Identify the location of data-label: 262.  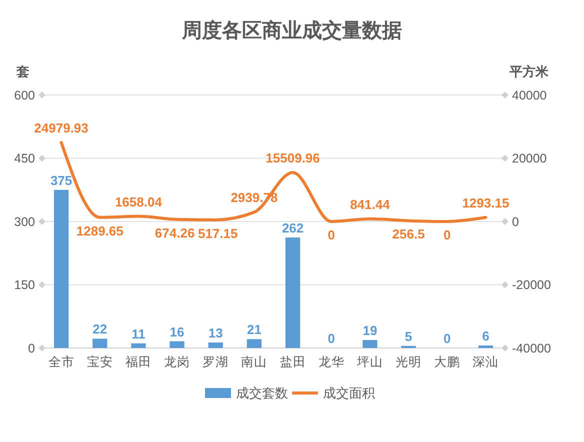
(293, 228).